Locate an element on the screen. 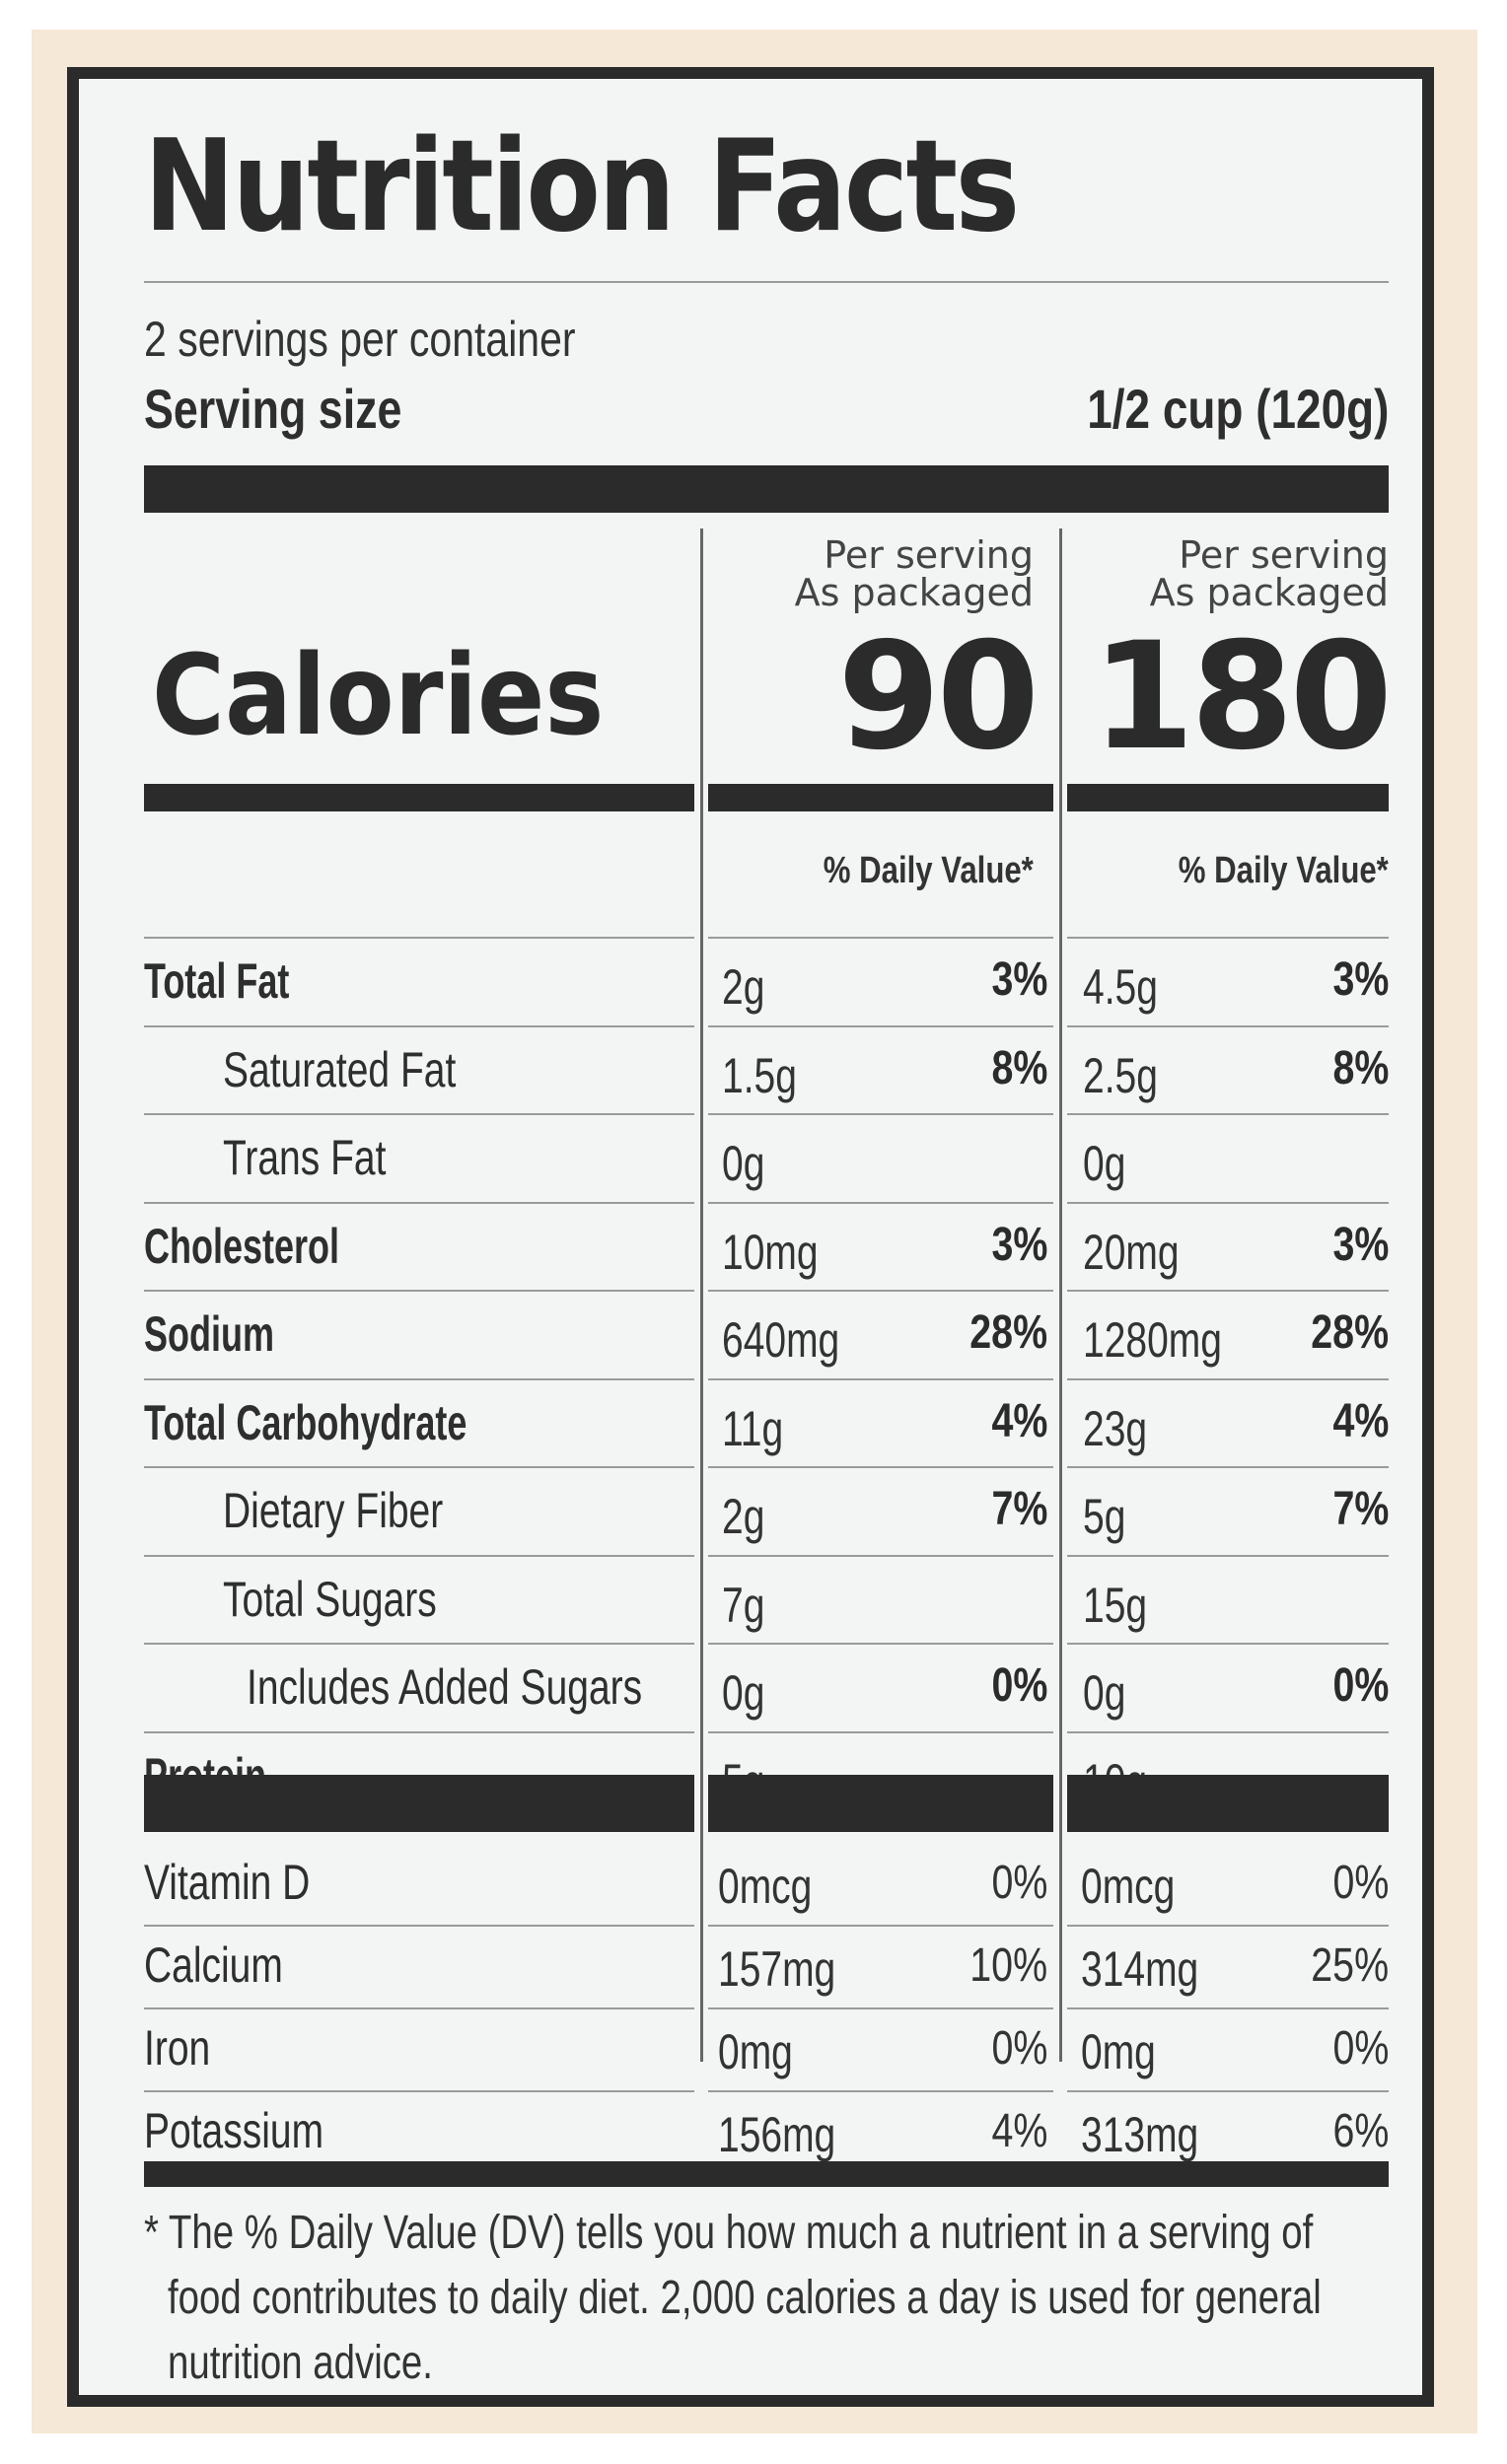 The width and height of the screenshot is (1507, 2464). col1-per-serving: Per serving As packaged is located at coordinates (875, 573).